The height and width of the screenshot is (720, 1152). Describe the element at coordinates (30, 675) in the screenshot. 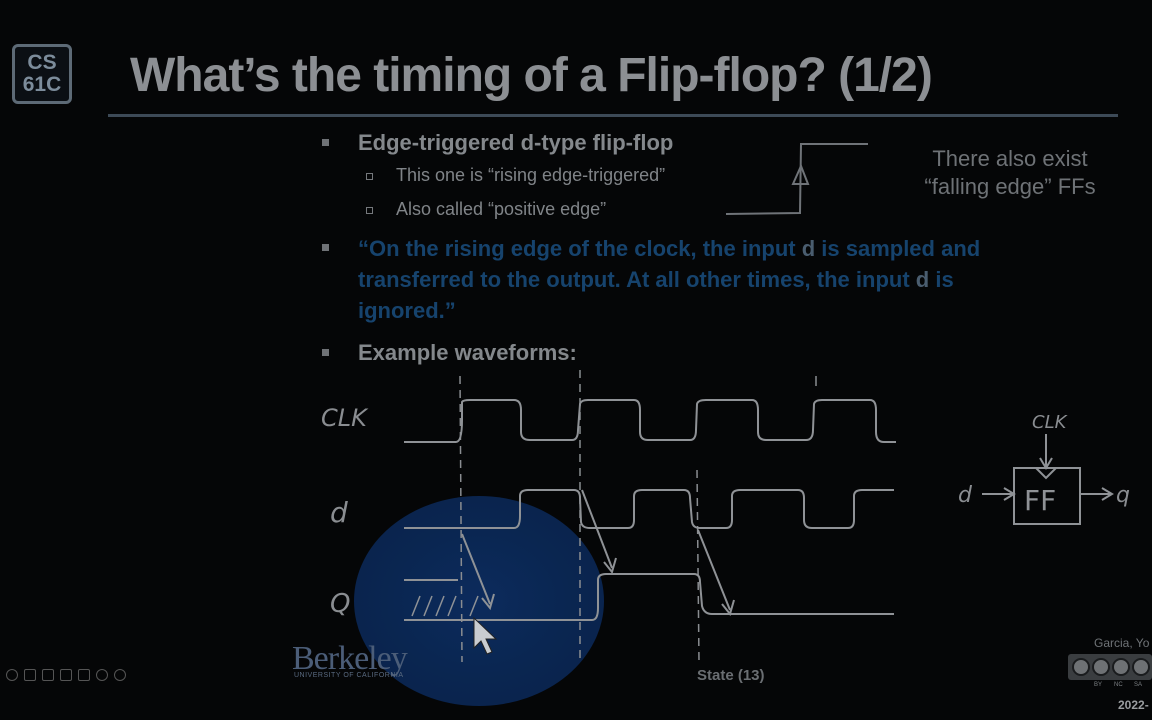

I see `pen-icon` at that location.